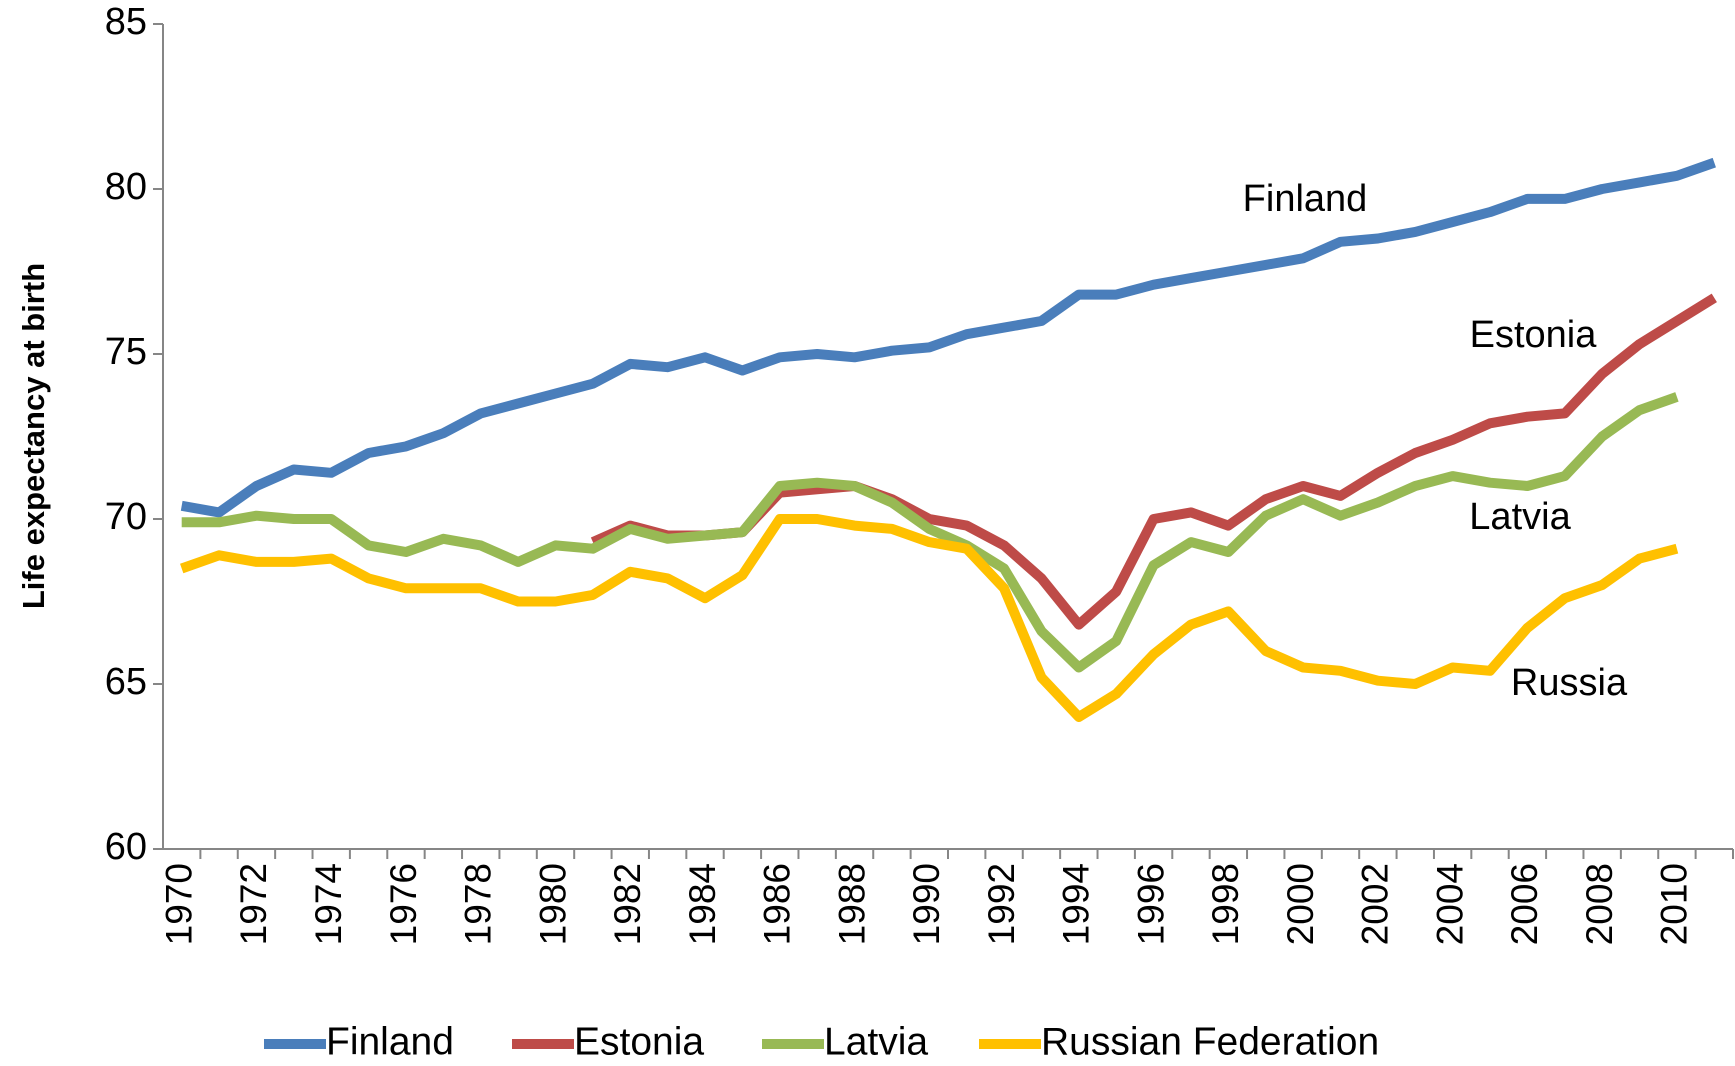 The height and width of the screenshot is (1066, 1735). I want to click on x-tick-label: 1972, so click(253, 904).